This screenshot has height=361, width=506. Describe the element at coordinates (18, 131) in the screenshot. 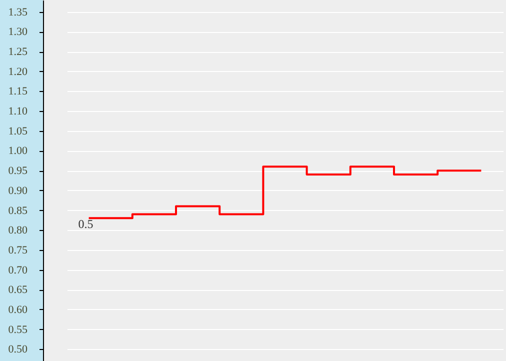

I see `y-tick-label: 1.05` at that location.